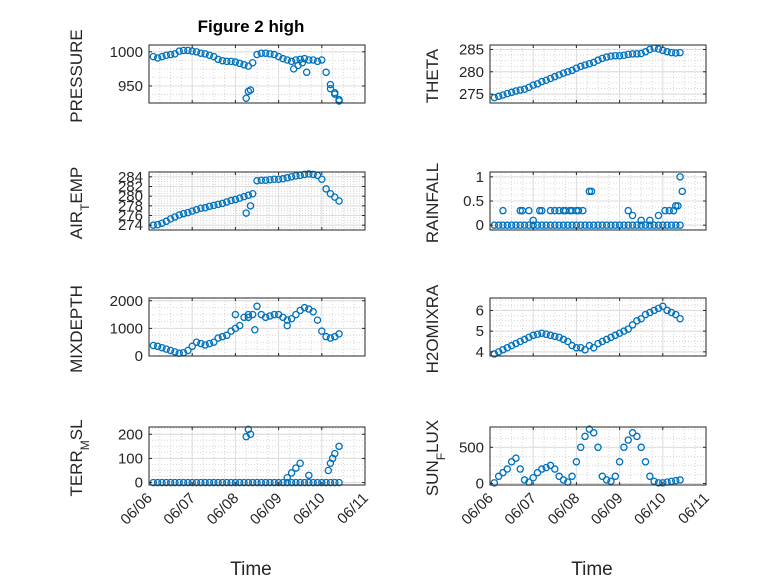 This screenshot has height=583, width=778. Describe the element at coordinates (76, 329) in the screenshot. I see `y-axis-label: MIXDEPTH` at that location.